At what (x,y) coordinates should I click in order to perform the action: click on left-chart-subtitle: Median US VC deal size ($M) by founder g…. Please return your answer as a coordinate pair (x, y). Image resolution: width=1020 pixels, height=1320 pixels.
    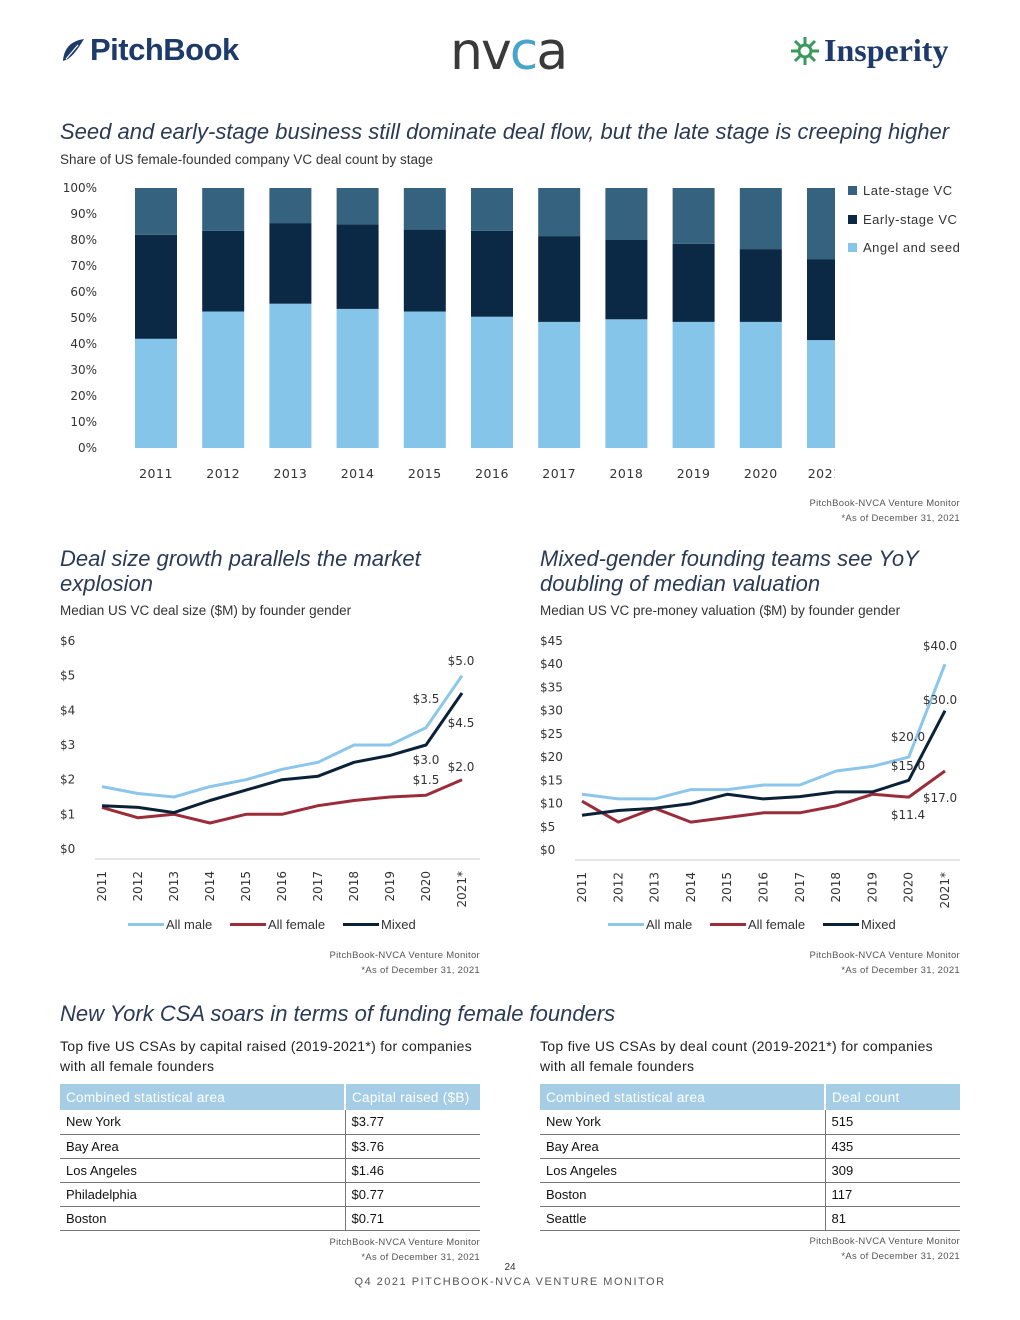
    Looking at the image, I should click on (206, 610).